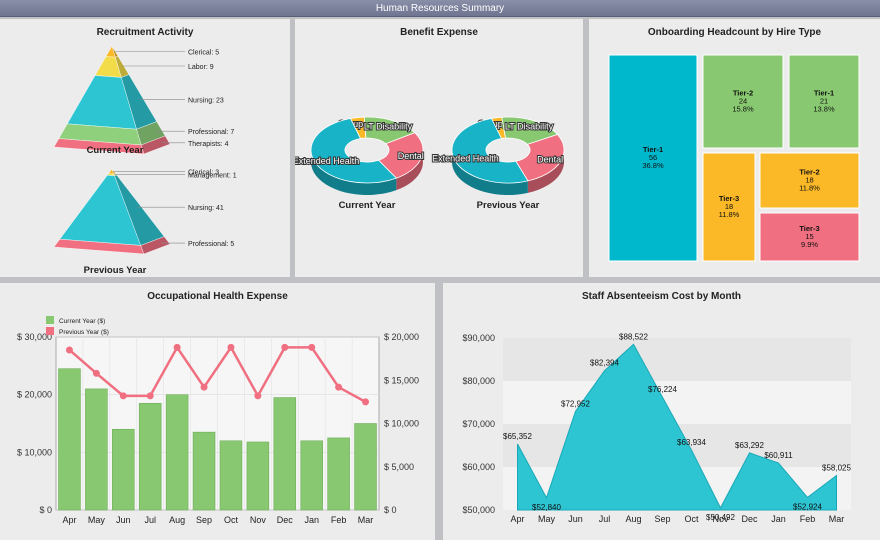  Describe the element at coordinates (550, 159) in the screenshot. I see `donut-previous-segment-label: Dental` at that location.